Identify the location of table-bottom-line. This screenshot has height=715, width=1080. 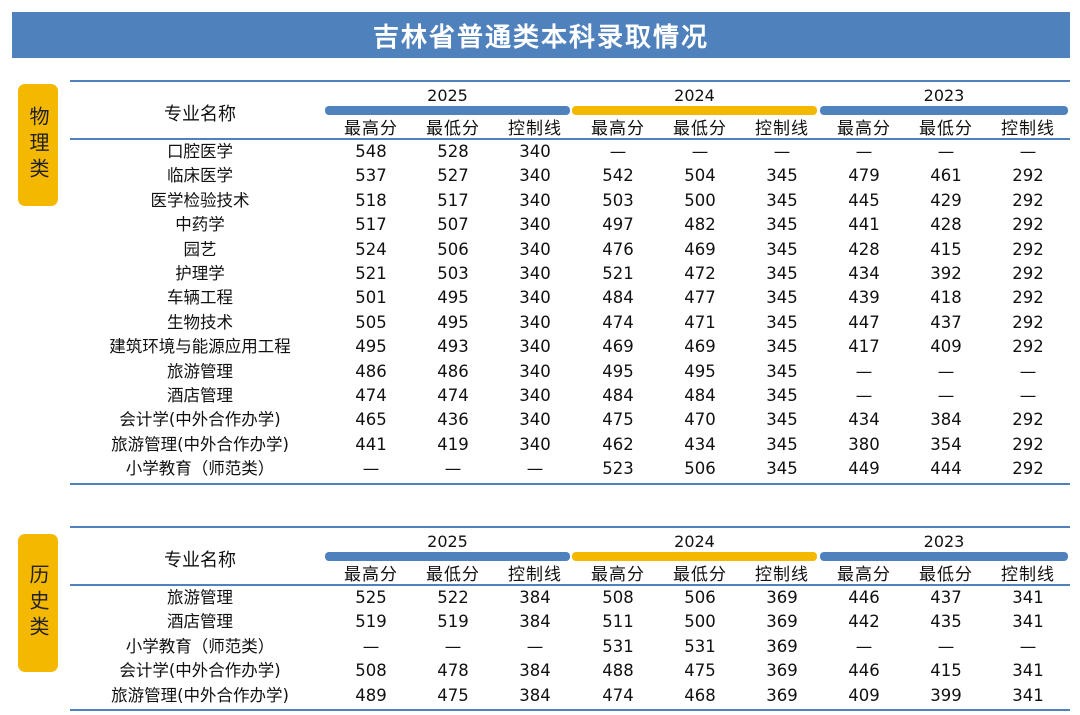
(570, 483).